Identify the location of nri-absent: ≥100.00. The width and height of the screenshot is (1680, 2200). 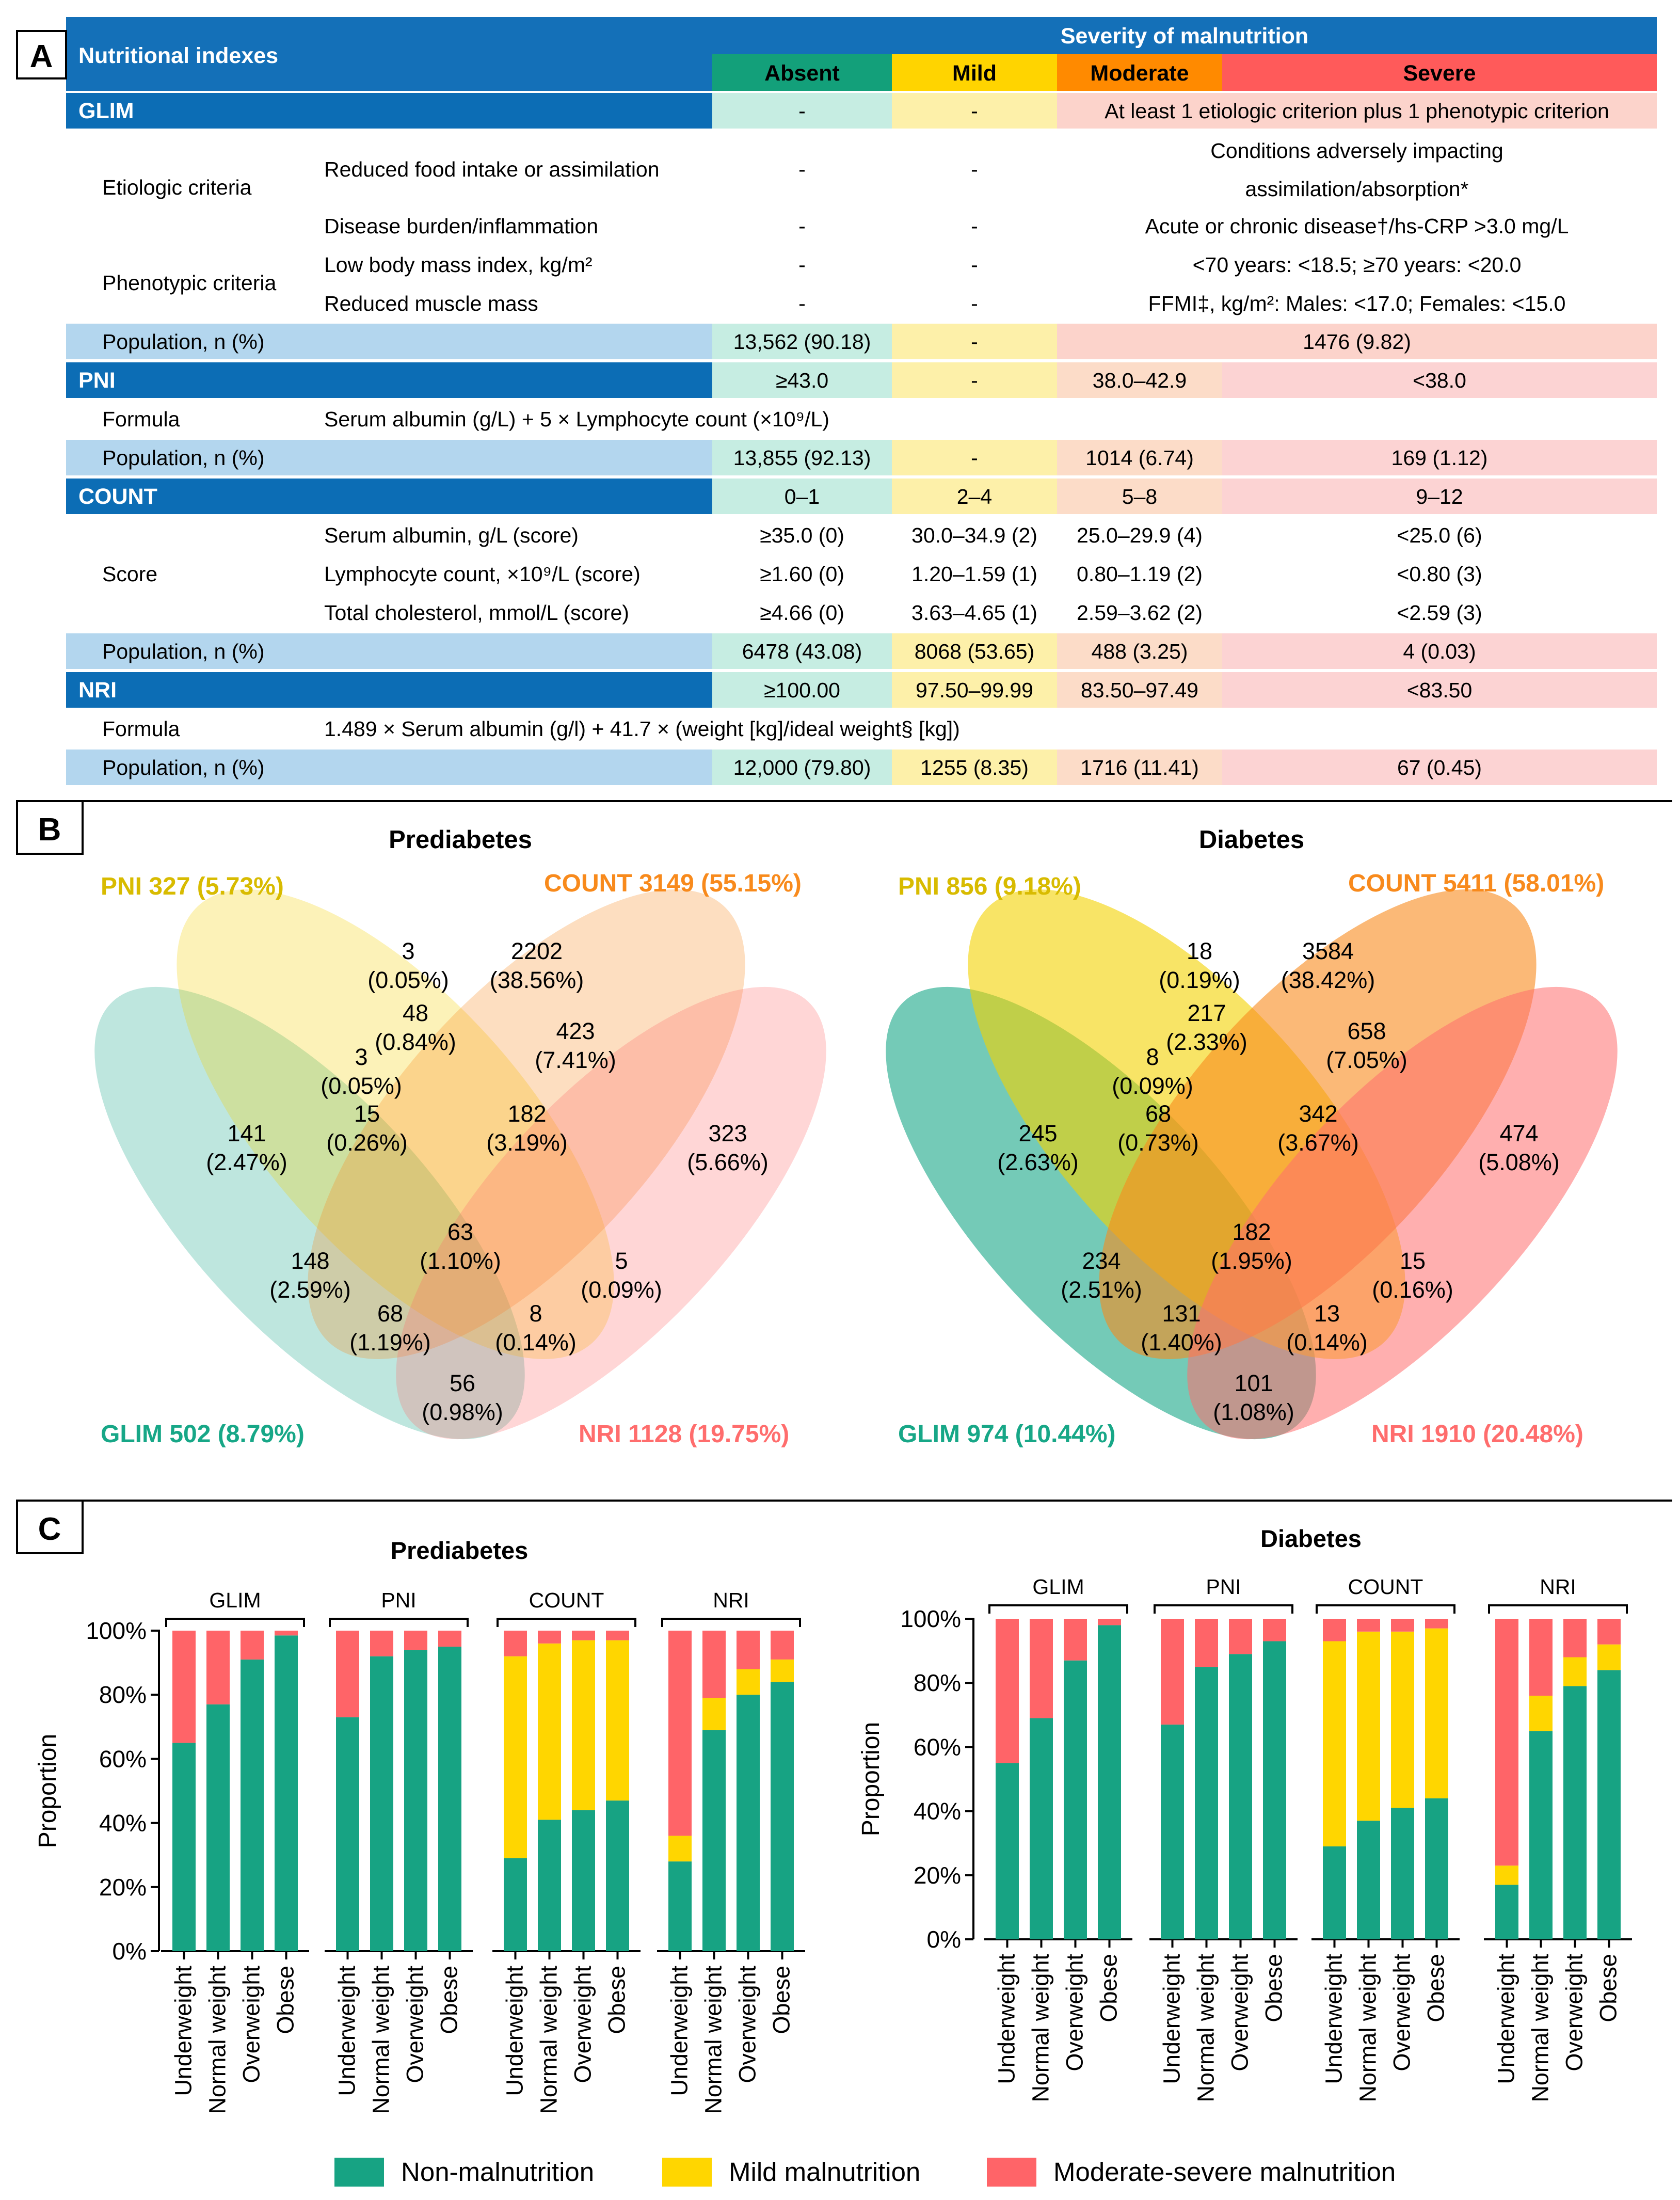
(802, 690).